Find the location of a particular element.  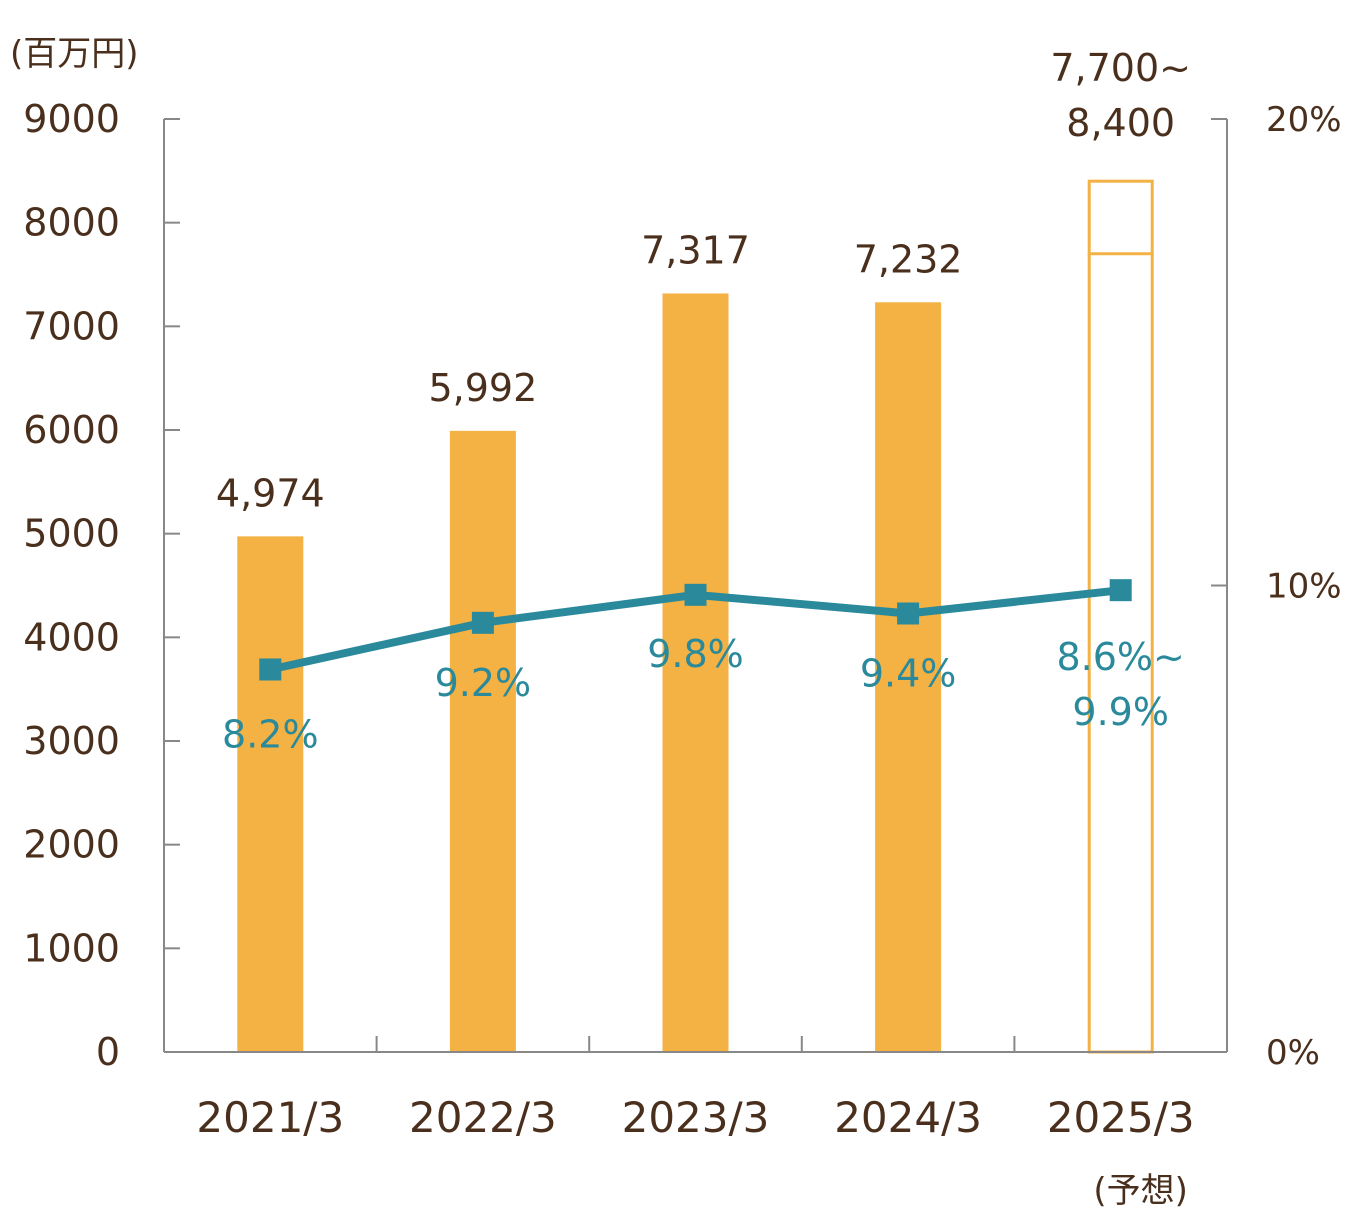

forecast-ratio-label-1: 8.6%~ is located at coordinates (1121, 657).